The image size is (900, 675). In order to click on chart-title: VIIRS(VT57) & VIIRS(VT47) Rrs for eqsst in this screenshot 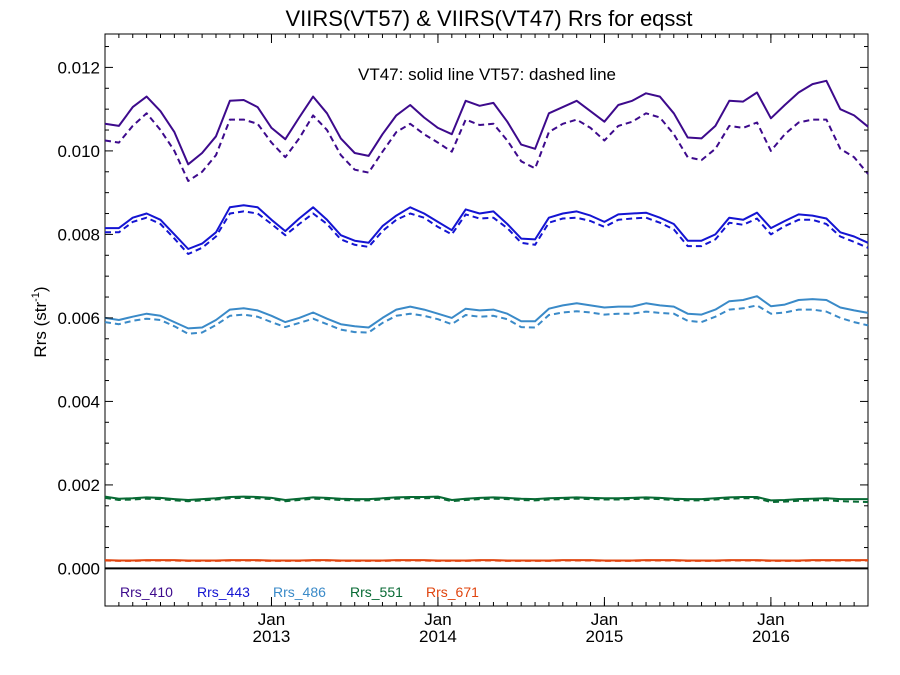, I will do `click(488, 18)`.